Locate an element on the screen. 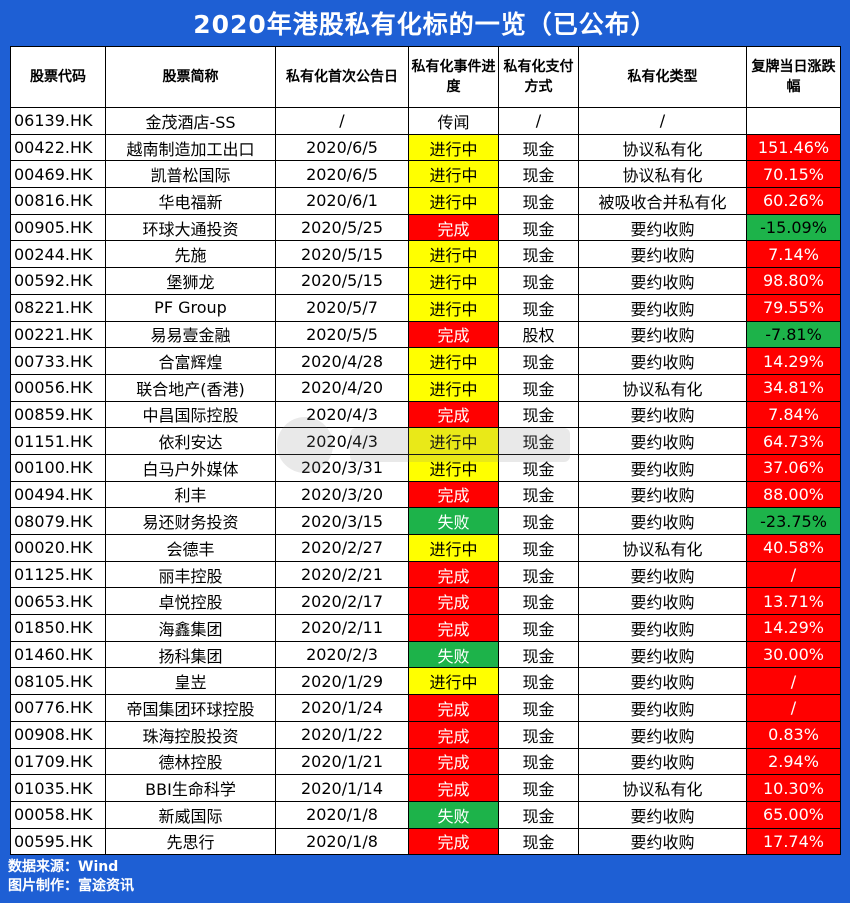 The image size is (850, 903). cell-date: 2020/4/28 is located at coordinates (342, 361).